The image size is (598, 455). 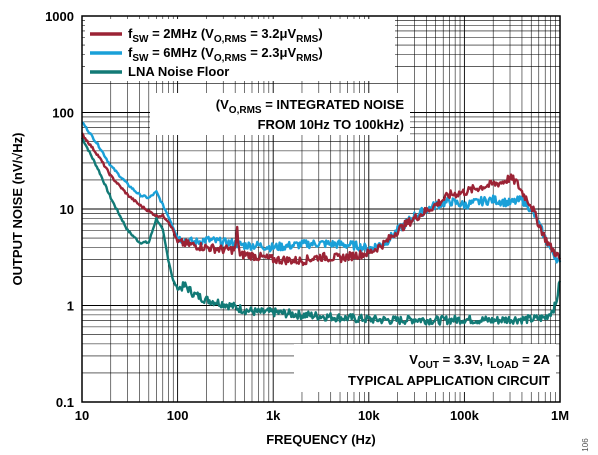 What do you see at coordinates (17, 208) in the screenshot?
I see `y-axis-label: OUTPUT NOISE (nV/√Hz)` at bounding box center [17, 208].